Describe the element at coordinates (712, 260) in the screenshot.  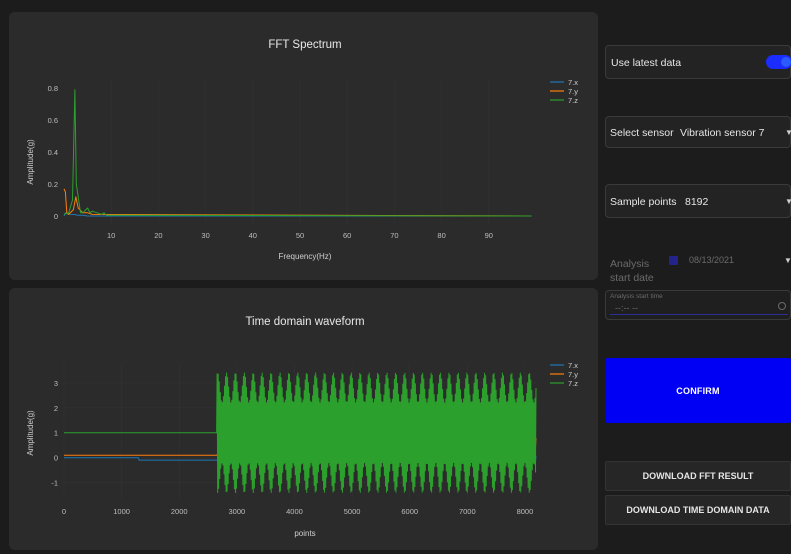
I see `date-value: 08/13/2021` at that location.